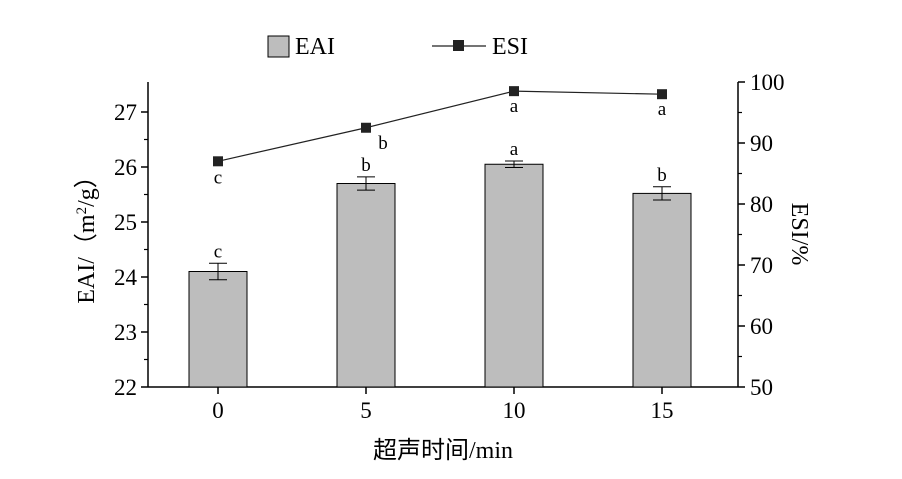  I want to click on right-tick-label: 100, so click(767, 82).